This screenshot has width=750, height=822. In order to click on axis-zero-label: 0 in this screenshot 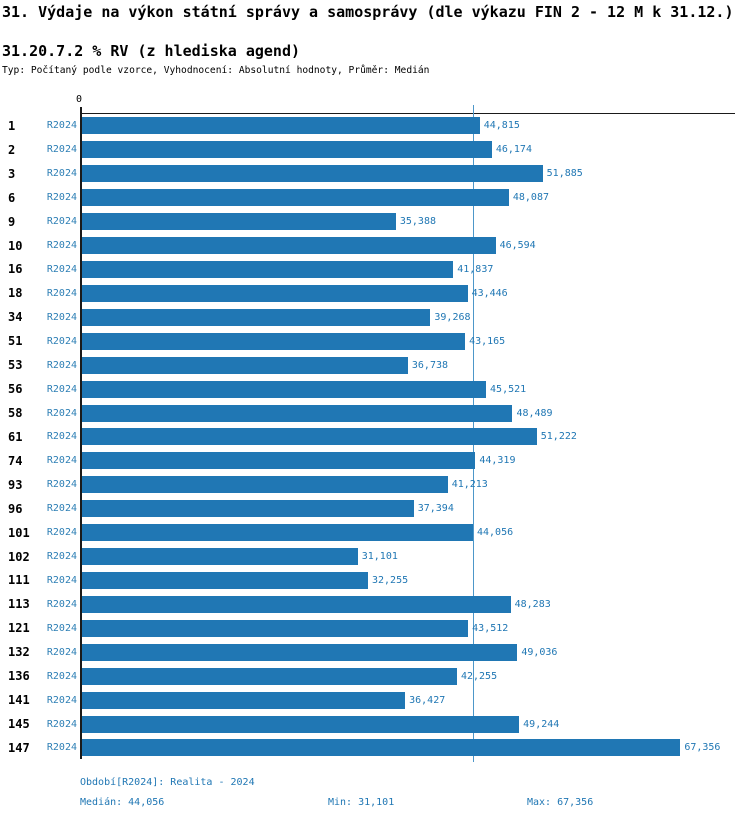, I will do `click(79, 99)`.